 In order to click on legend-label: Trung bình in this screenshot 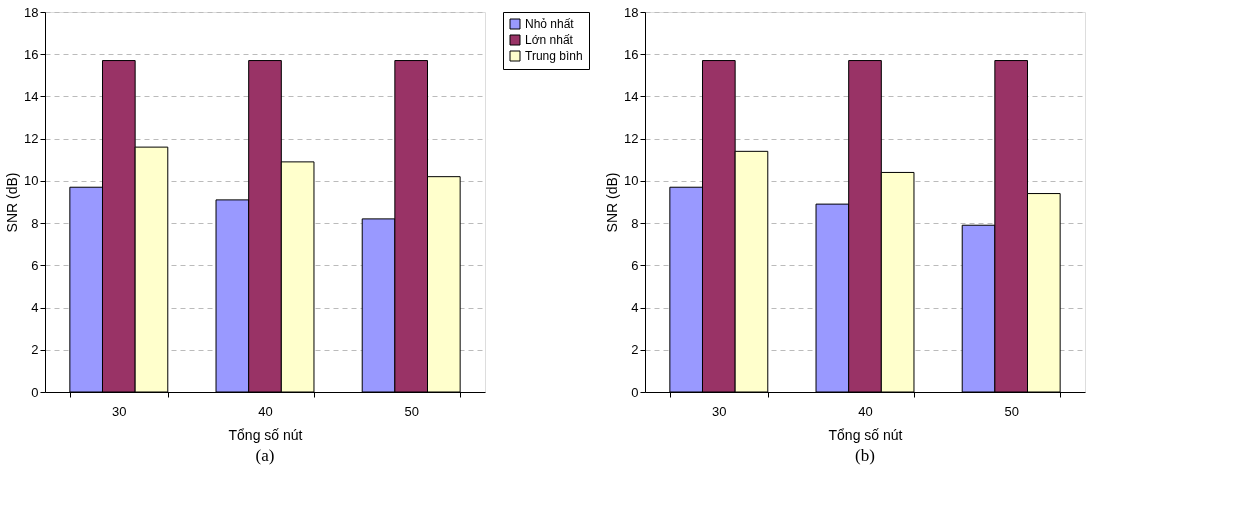, I will do `click(554, 56)`.